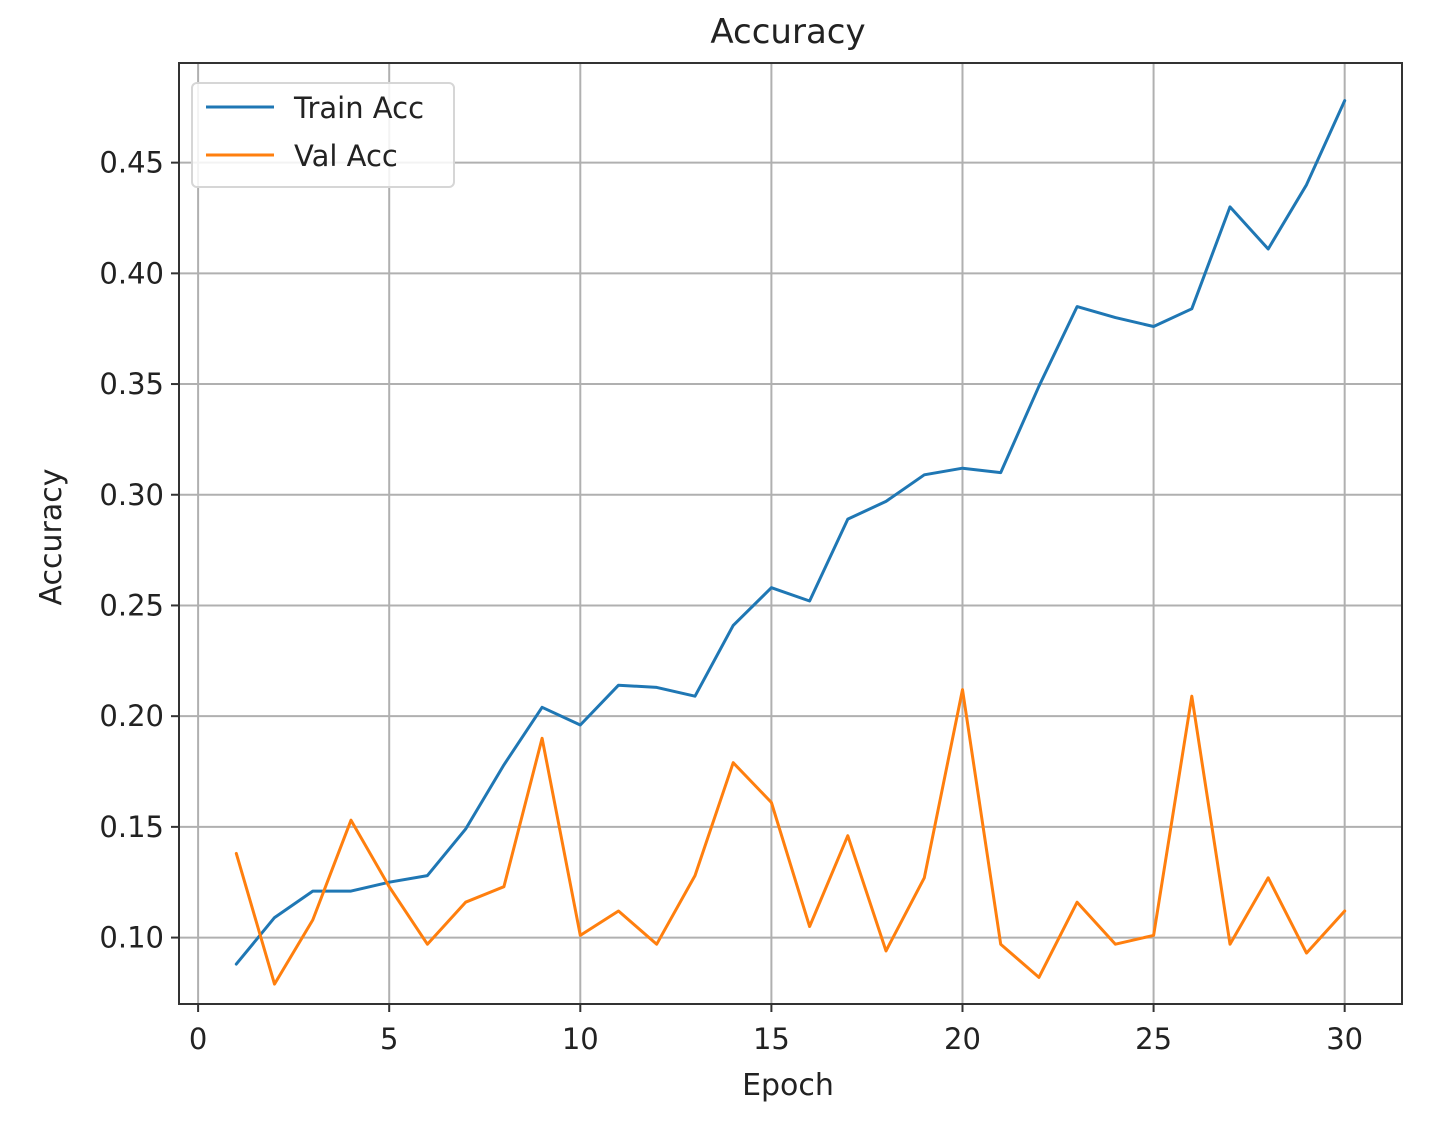 The width and height of the screenshot is (1435, 1127). What do you see at coordinates (1153, 1039) in the screenshot?
I see `x-tick-label: 25` at bounding box center [1153, 1039].